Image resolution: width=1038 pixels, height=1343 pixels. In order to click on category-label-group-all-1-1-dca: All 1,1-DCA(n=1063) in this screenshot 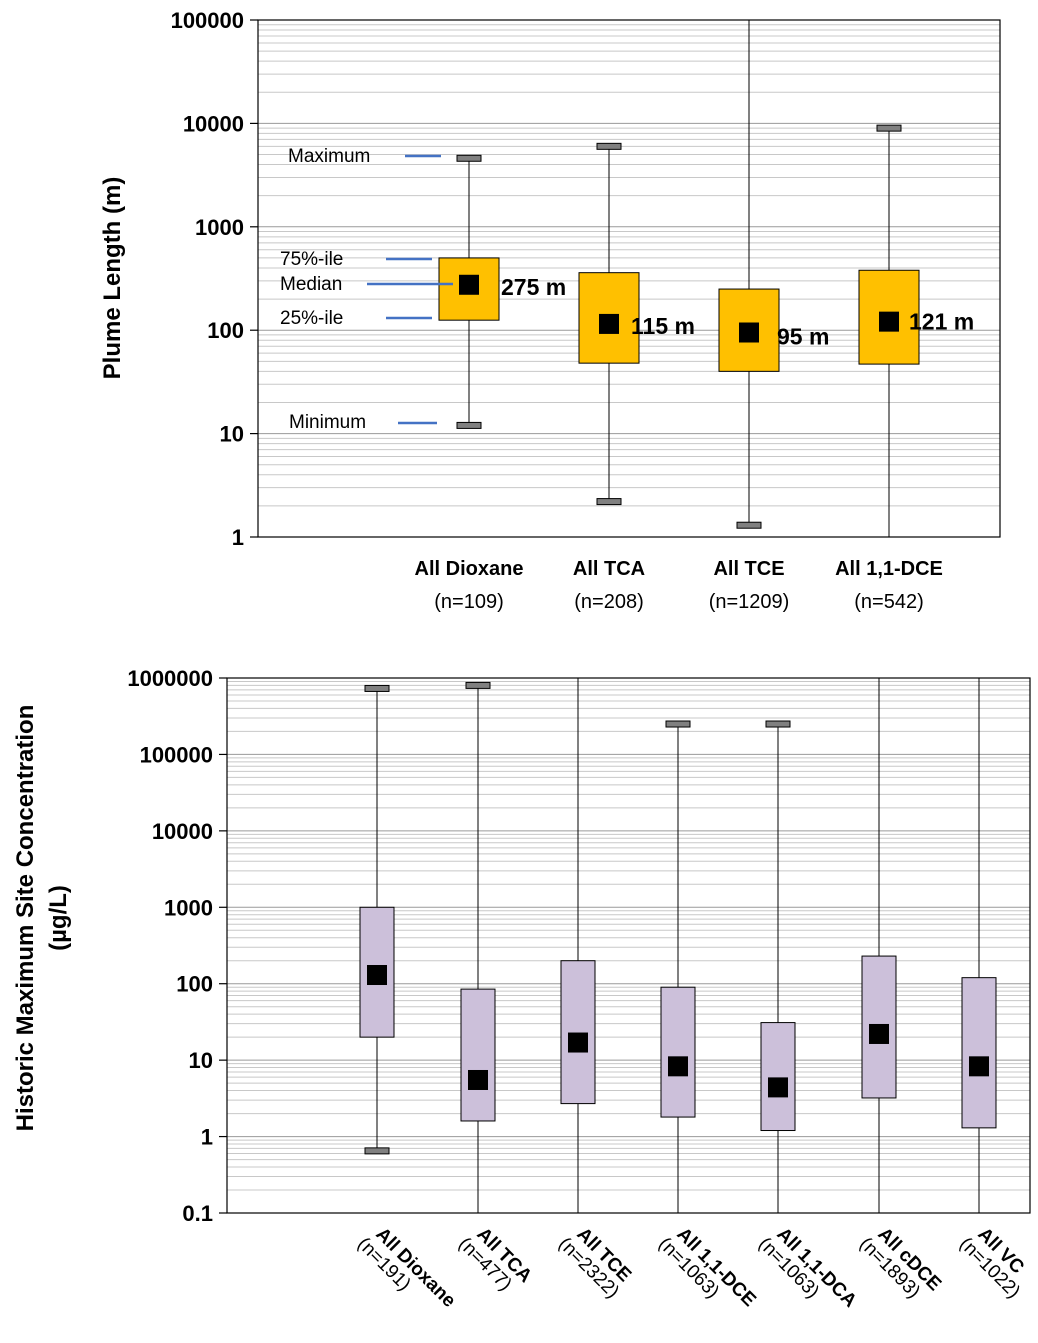, I will do `click(807, 1268)`.